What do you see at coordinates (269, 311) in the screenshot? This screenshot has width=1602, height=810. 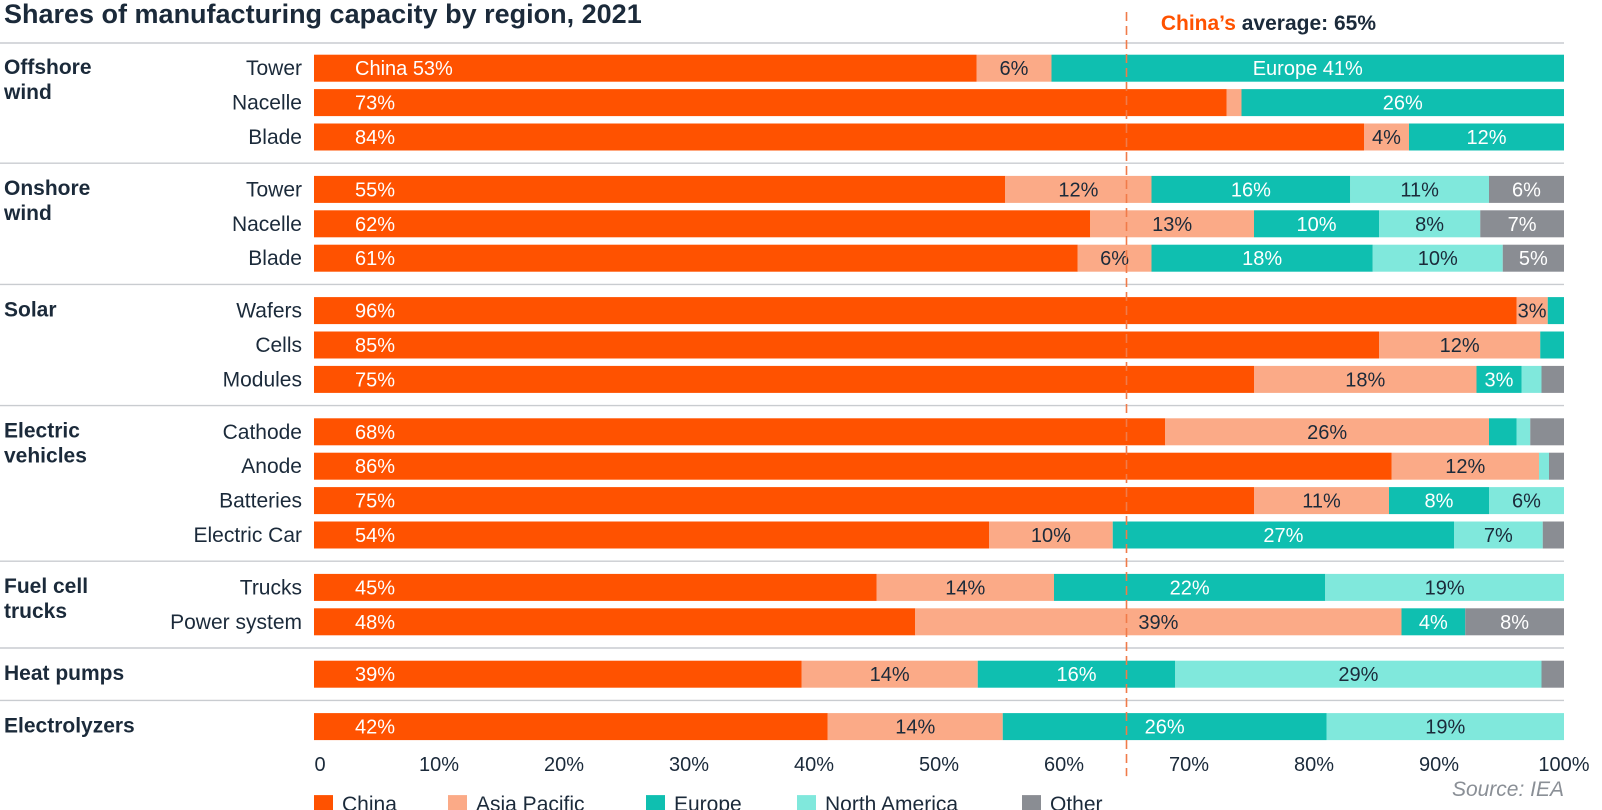 I see `row-label-wafers: Wafers` at bounding box center [269, 311].